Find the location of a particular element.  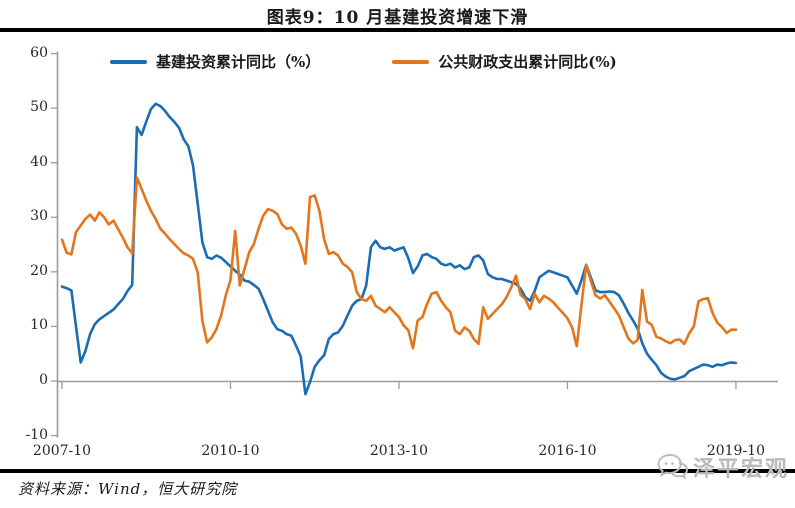

legend-line-sample-orange is located at coordinates (411, 61).